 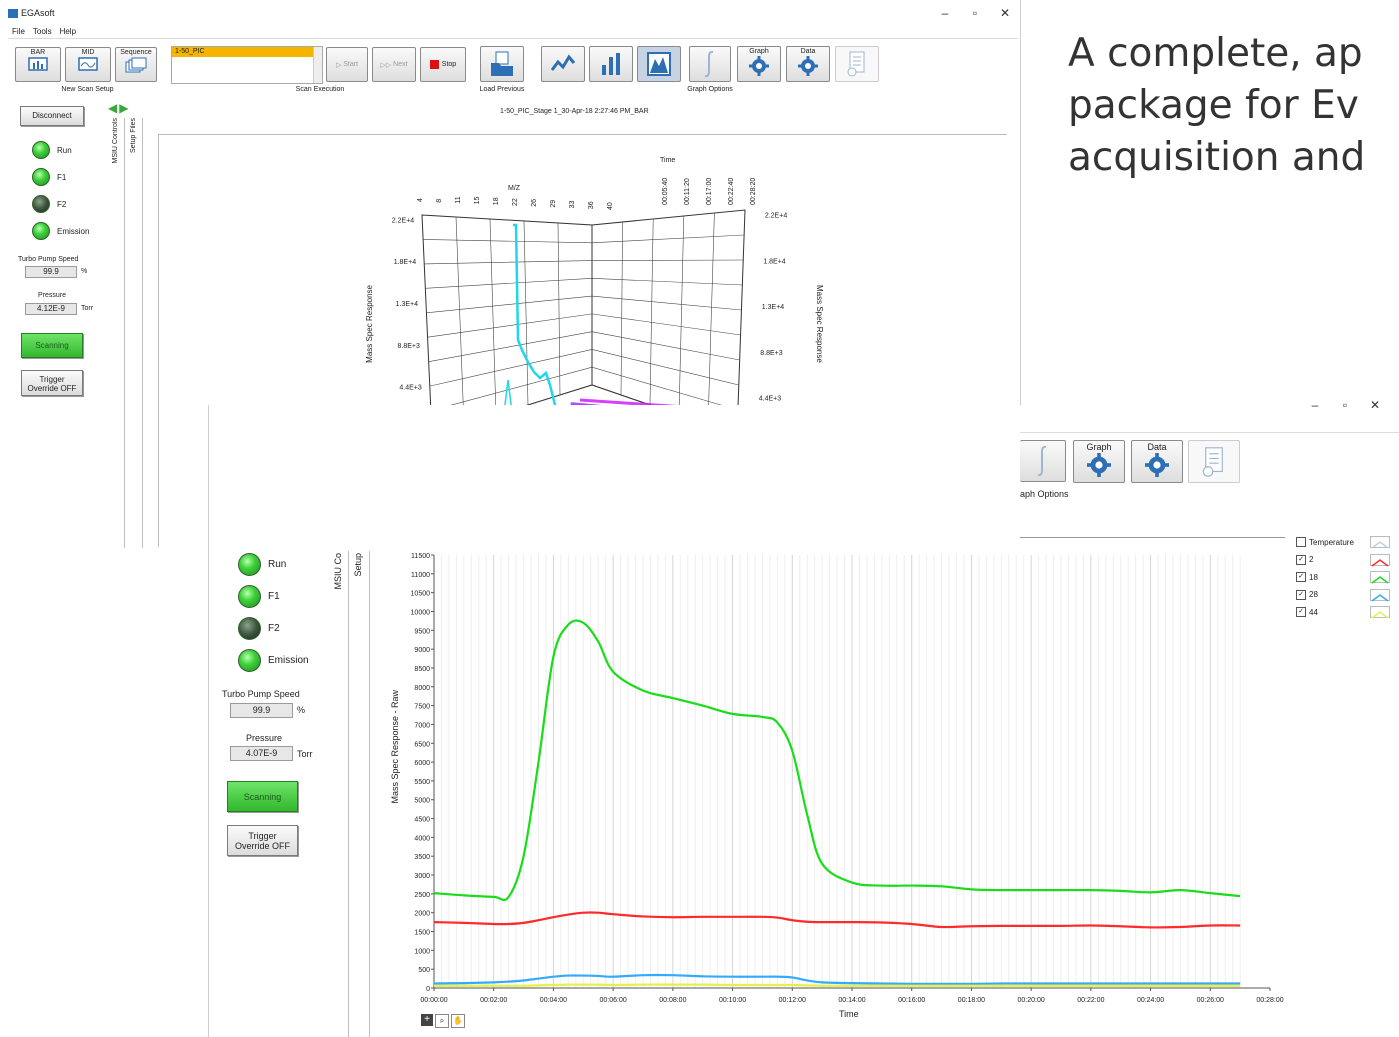 I want to click on front-integral-button, so click(x=1043, y=461).